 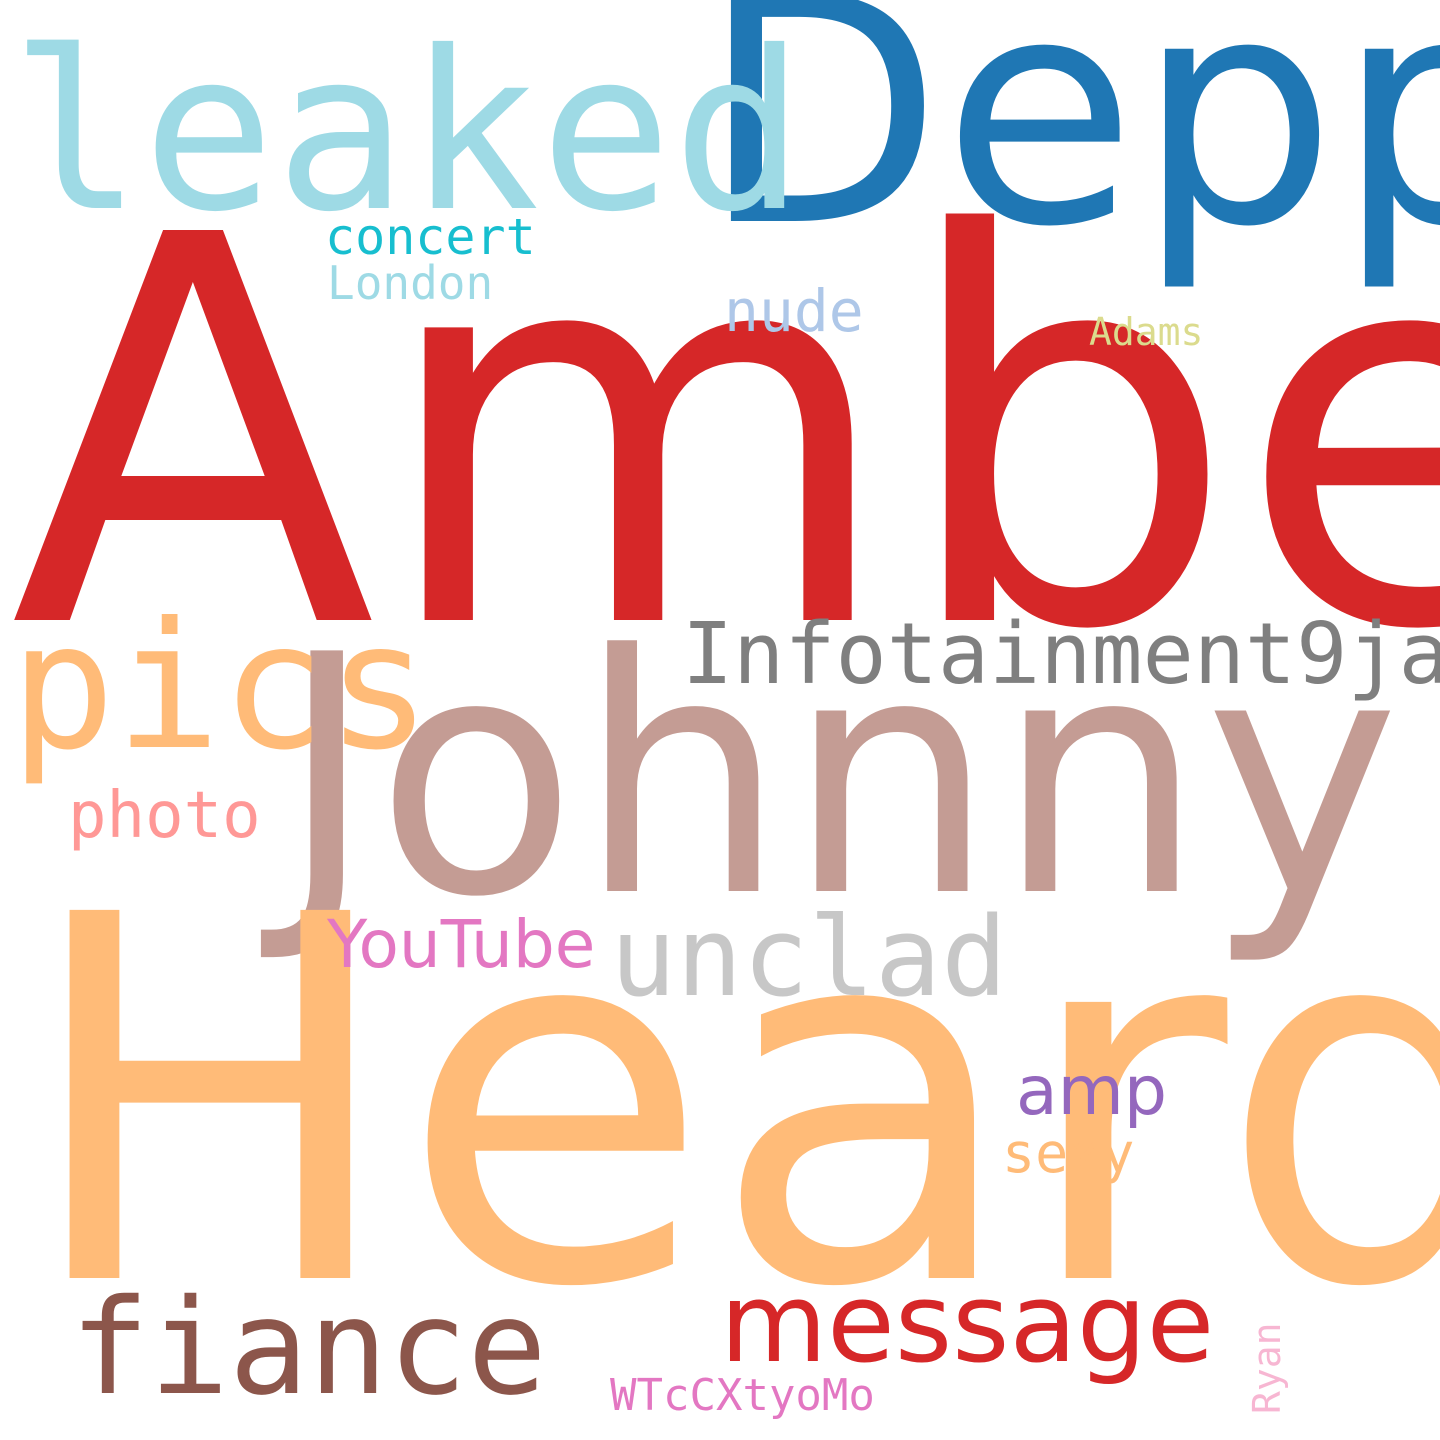 What do you see at coordinates (430, 237) in the screenshot?
I see `word-concert: concert` at bounding box center [430, 237].